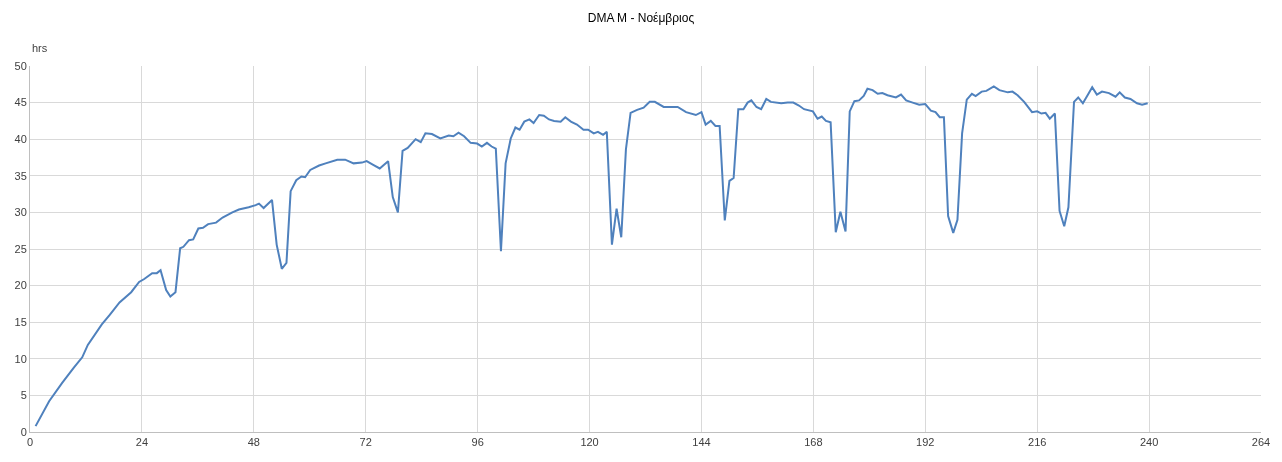 The image size is (1282, 462). I want to click on y-tick-label: 50, so click(20, 65).